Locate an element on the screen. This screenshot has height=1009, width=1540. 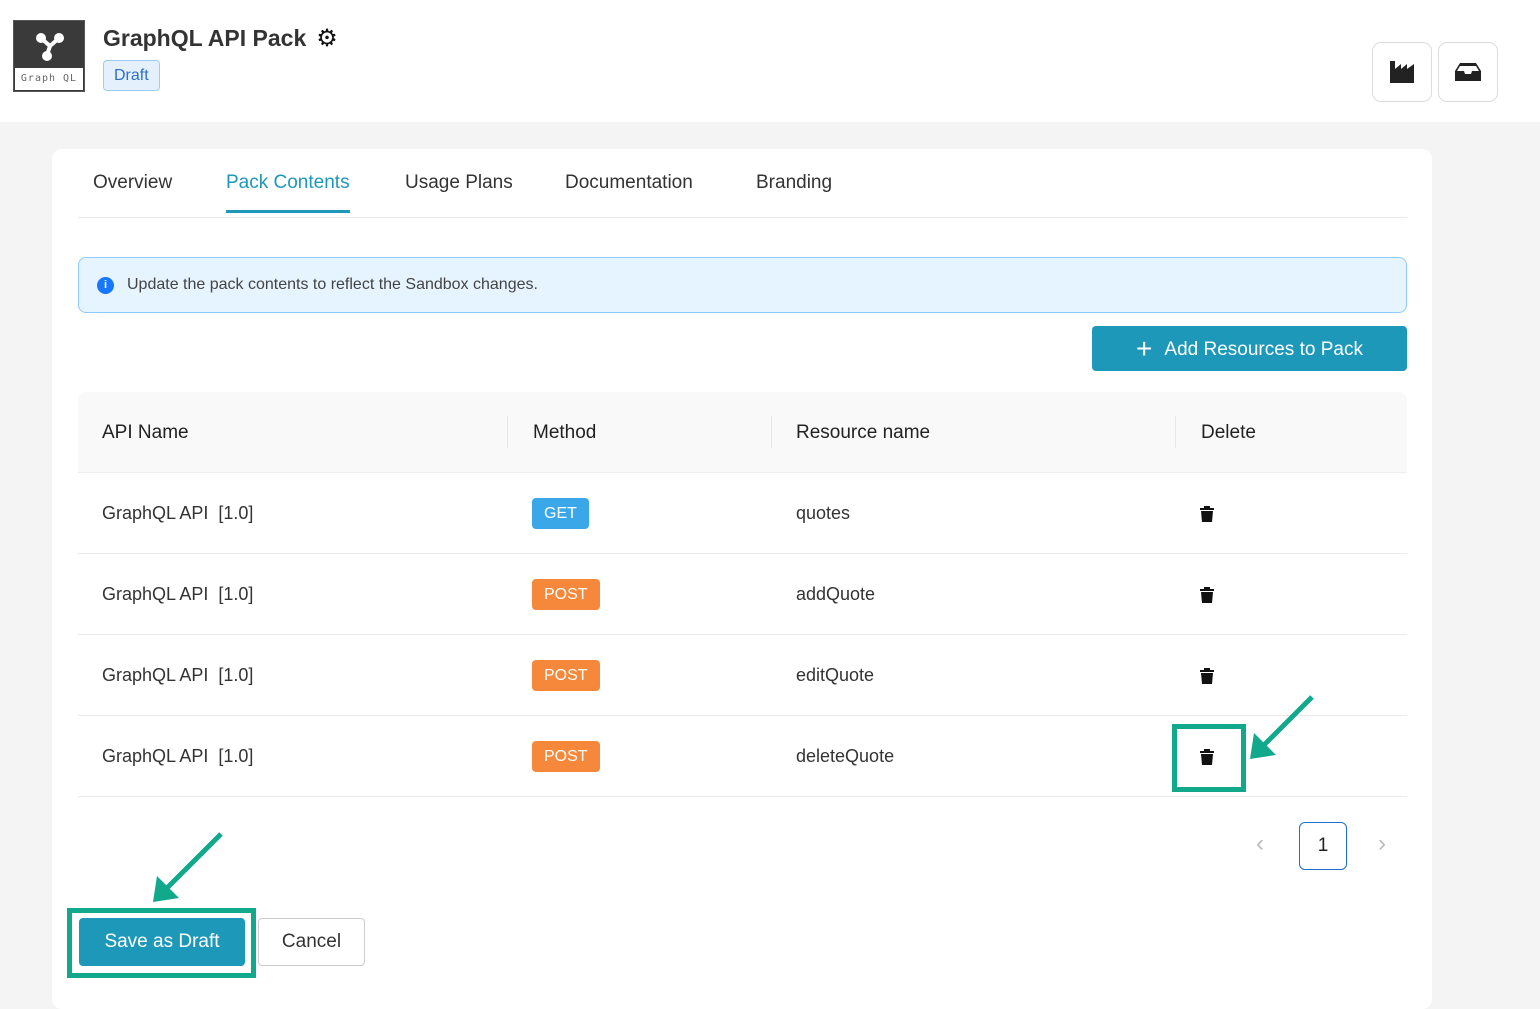
page-1-button: 1 is located at coordinates (1323, 846).